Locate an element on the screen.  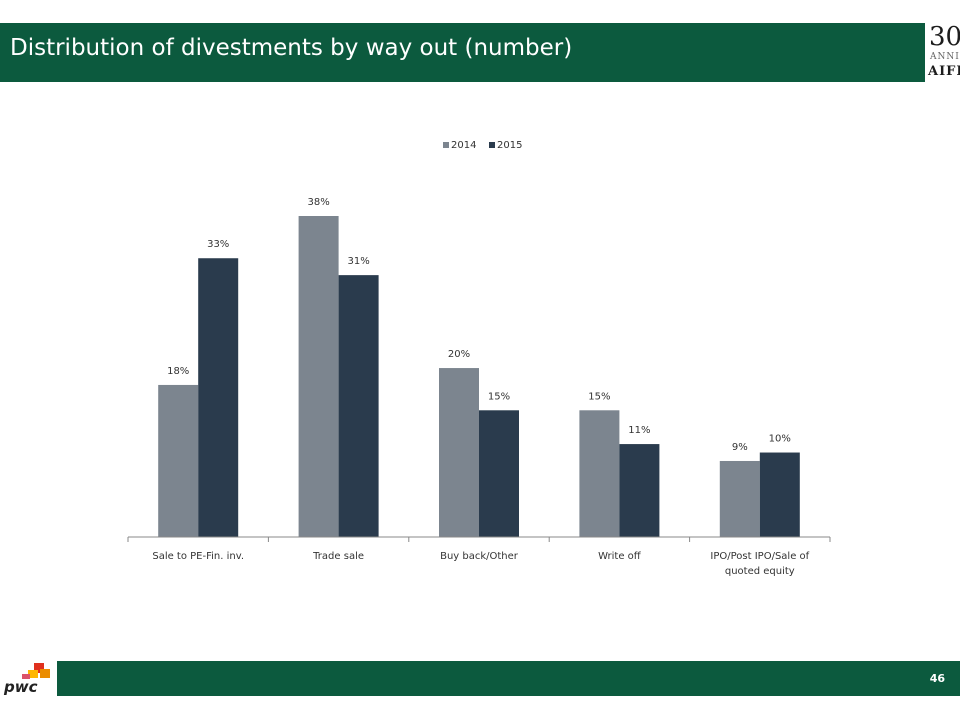
data-label-2014-1: 38% is located at coordinates (318, 202).